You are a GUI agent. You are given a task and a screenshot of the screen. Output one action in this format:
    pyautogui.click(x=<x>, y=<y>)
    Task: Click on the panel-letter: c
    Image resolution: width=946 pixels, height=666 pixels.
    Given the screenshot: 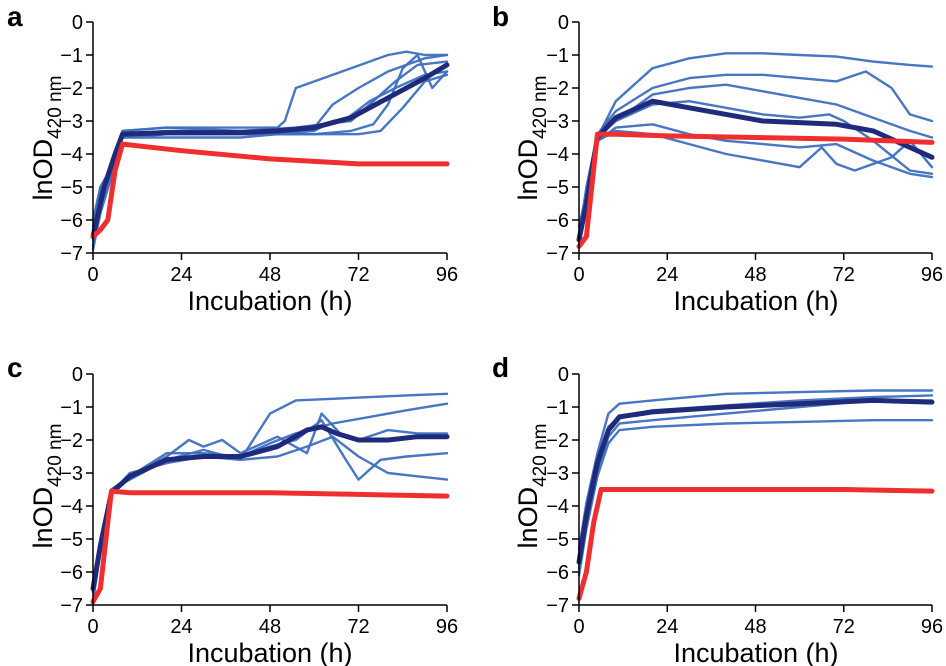 What is the action you would take?
    pyautogui.click(x=15, y=367)
    